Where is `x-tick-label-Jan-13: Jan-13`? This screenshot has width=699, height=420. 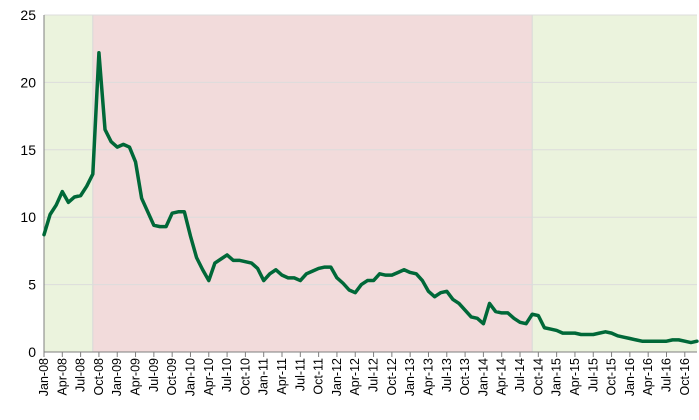 x-tick-label-Jan-13: Jan-13 is located at coordinates (410, 377).